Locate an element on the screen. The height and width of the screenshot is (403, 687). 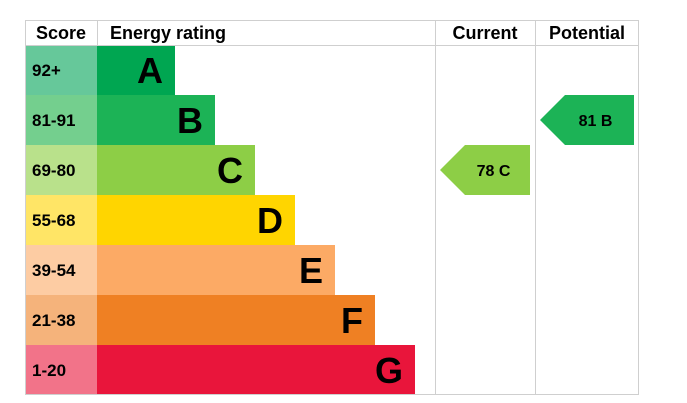
score-cell-f is located at coordinates (61, 320).